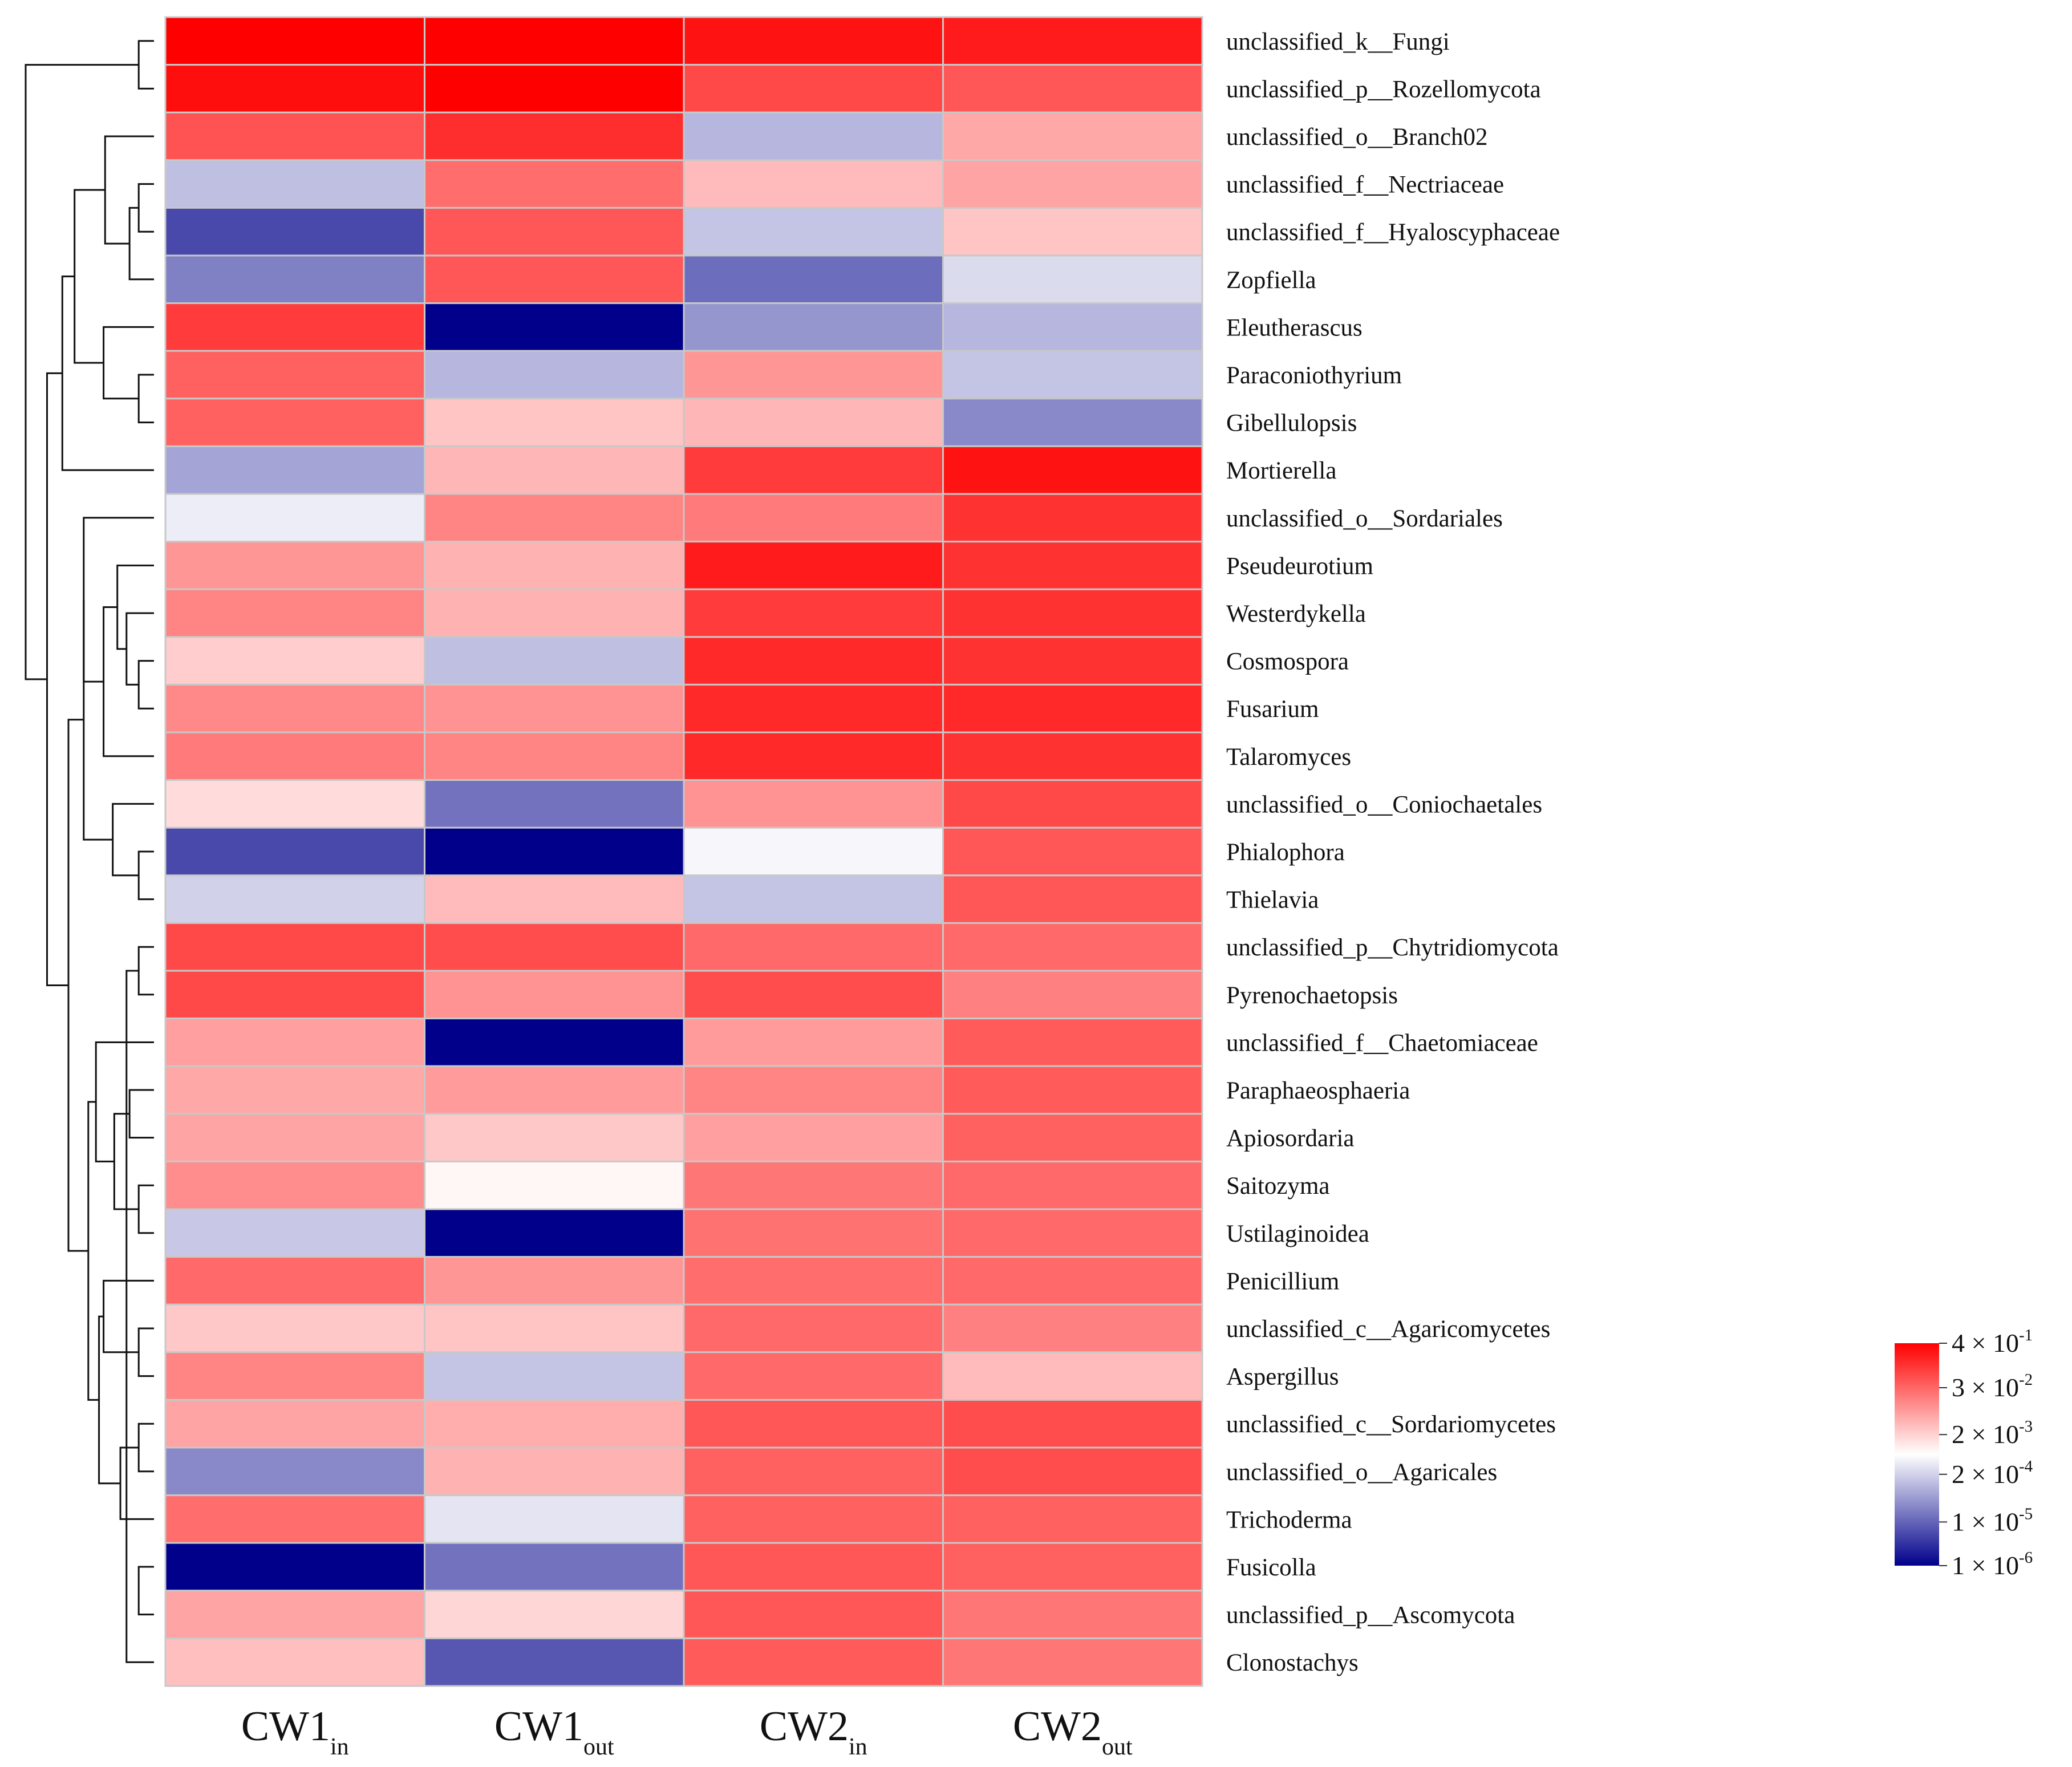 The image size is (2072, 1767). I want to click on row-label: Trichoderma, so click(1289, 1519).